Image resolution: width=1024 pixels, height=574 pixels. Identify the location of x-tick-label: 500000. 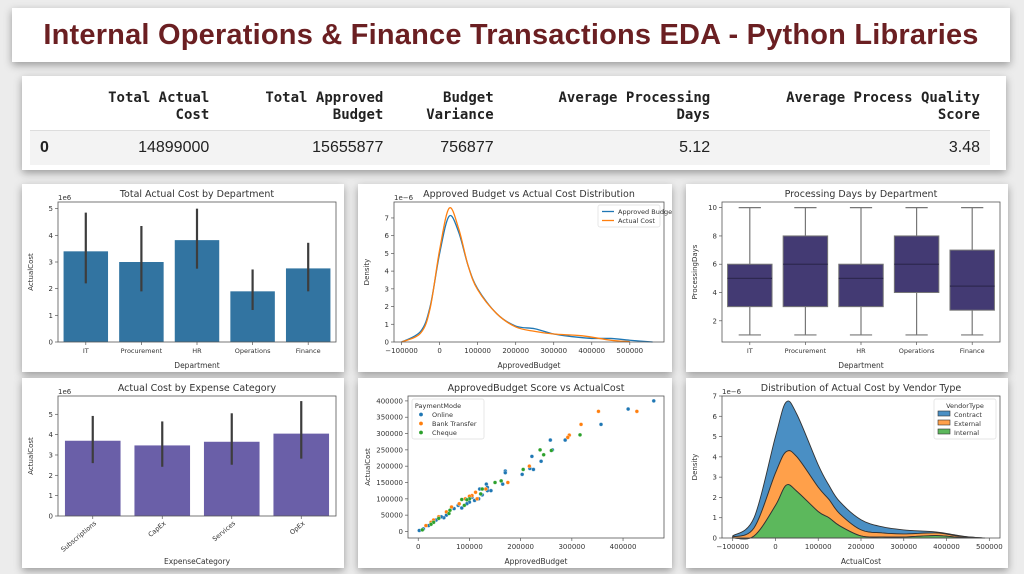
(629, 351).